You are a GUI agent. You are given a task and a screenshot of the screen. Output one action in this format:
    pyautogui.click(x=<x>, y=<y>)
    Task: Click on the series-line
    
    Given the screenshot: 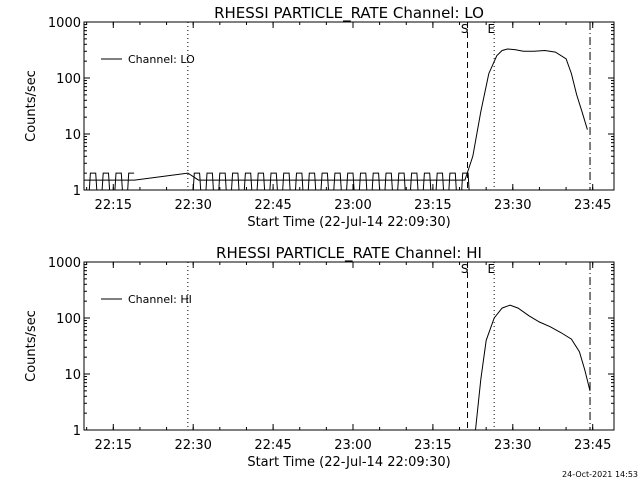 What is the action you would take?
    pyautogui.click(x=533, y=367)
    